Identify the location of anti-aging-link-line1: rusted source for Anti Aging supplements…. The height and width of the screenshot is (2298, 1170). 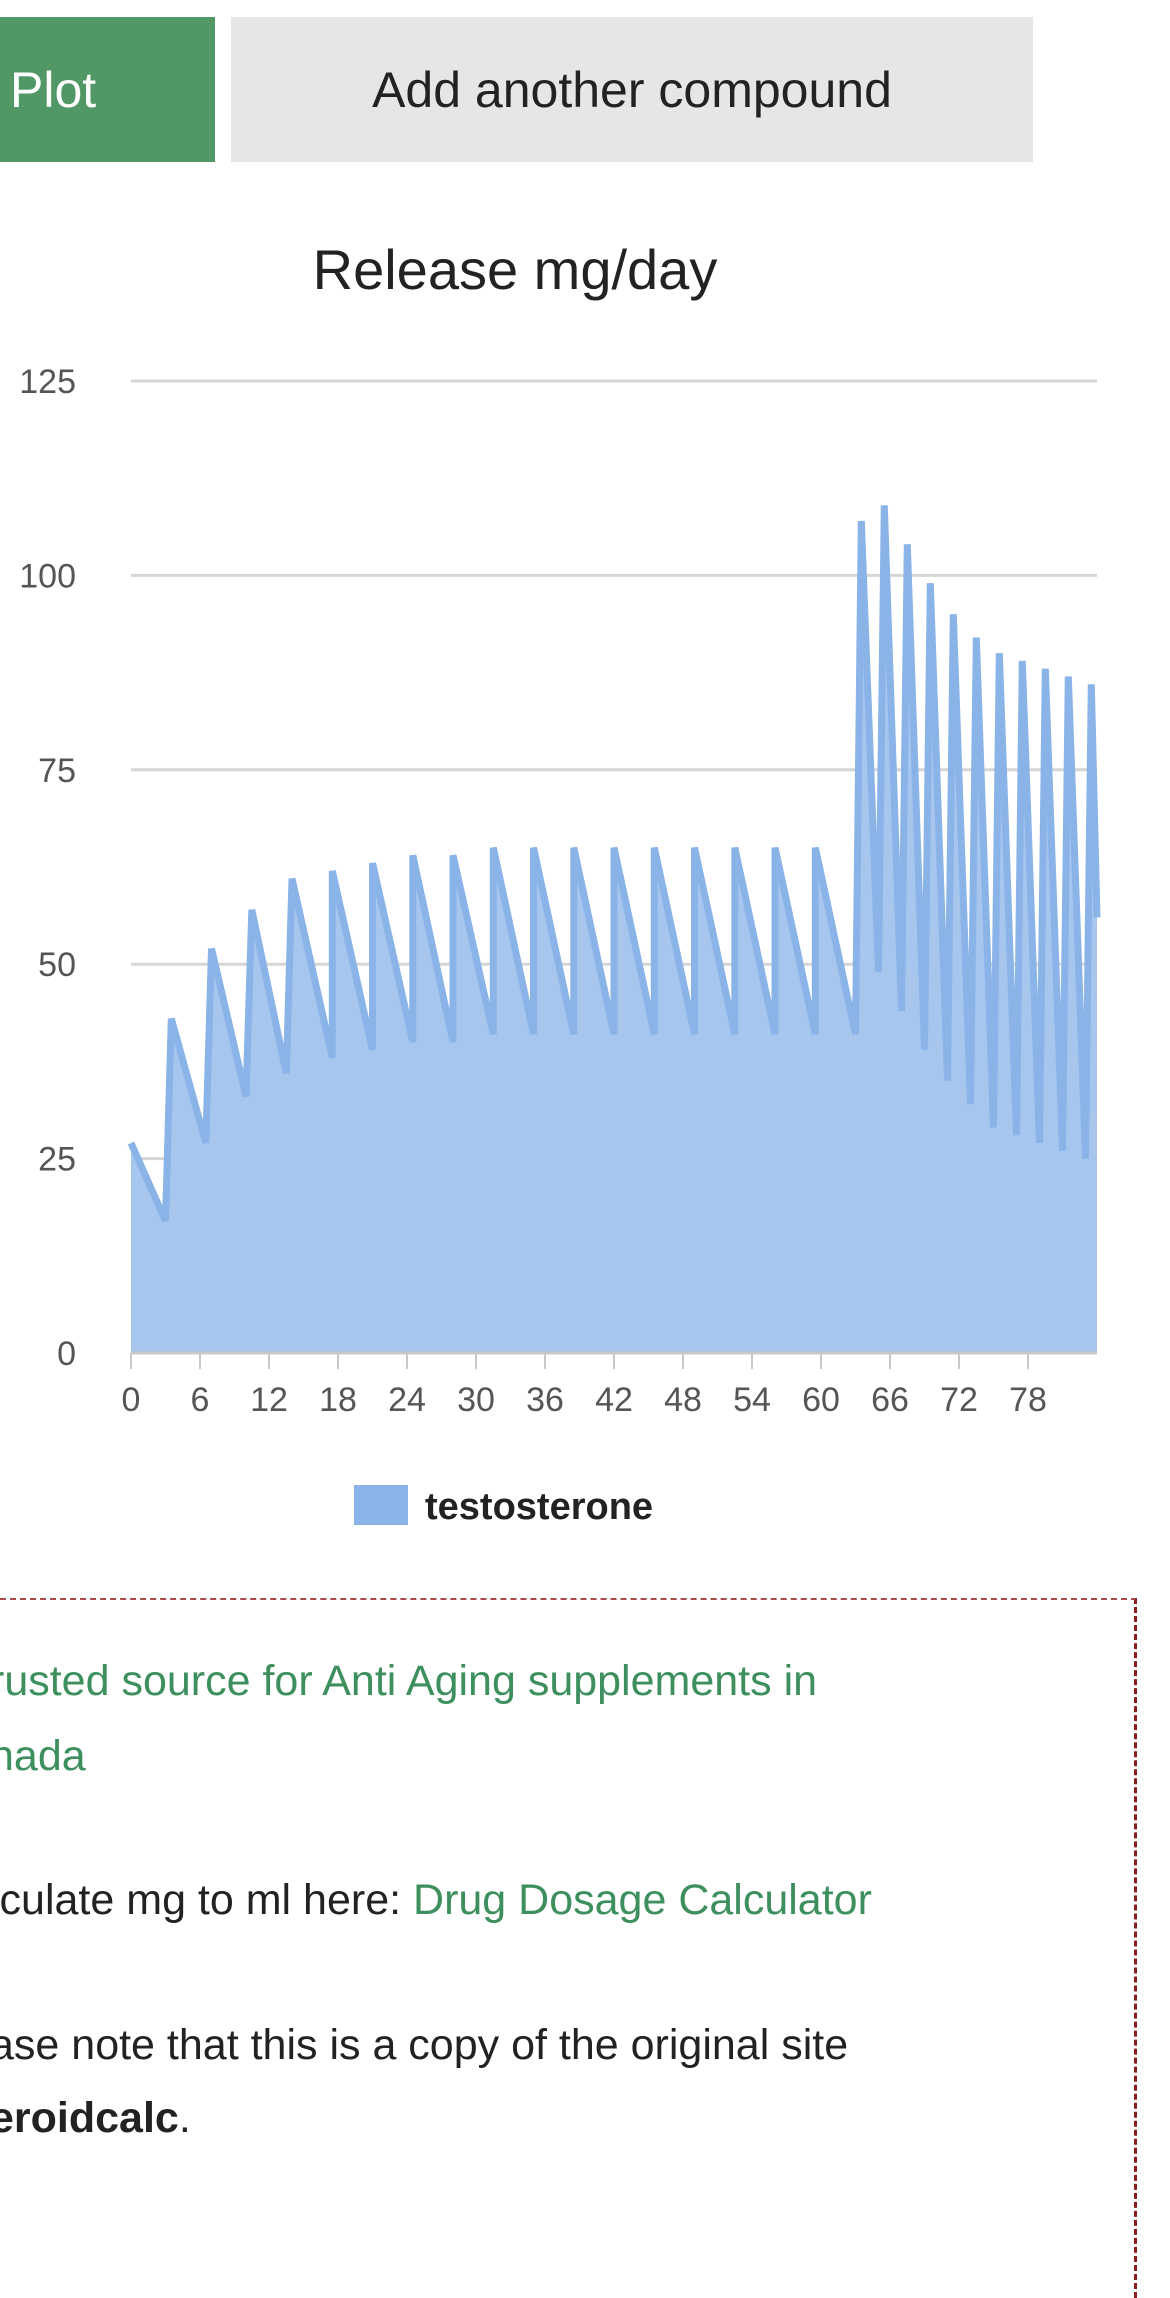
(409, 1681).